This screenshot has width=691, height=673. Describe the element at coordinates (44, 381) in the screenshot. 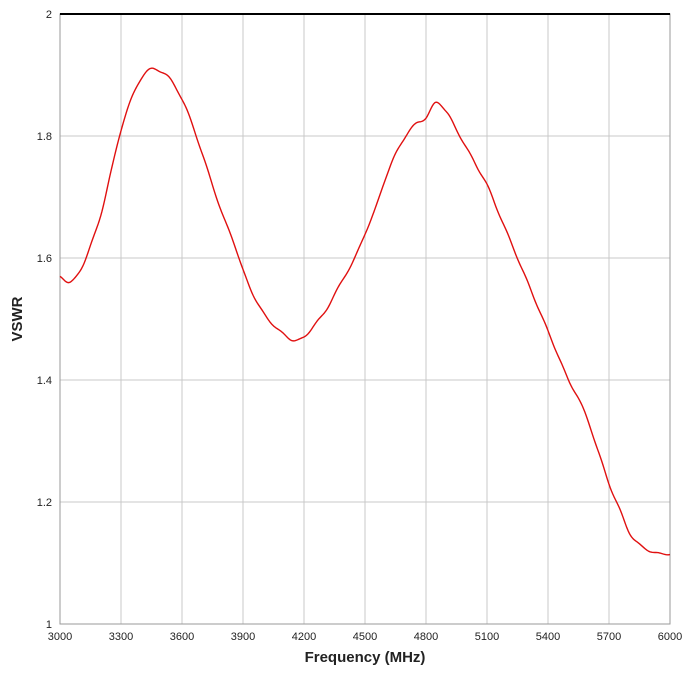

I see `y-tick-label: 1.4` at that location.